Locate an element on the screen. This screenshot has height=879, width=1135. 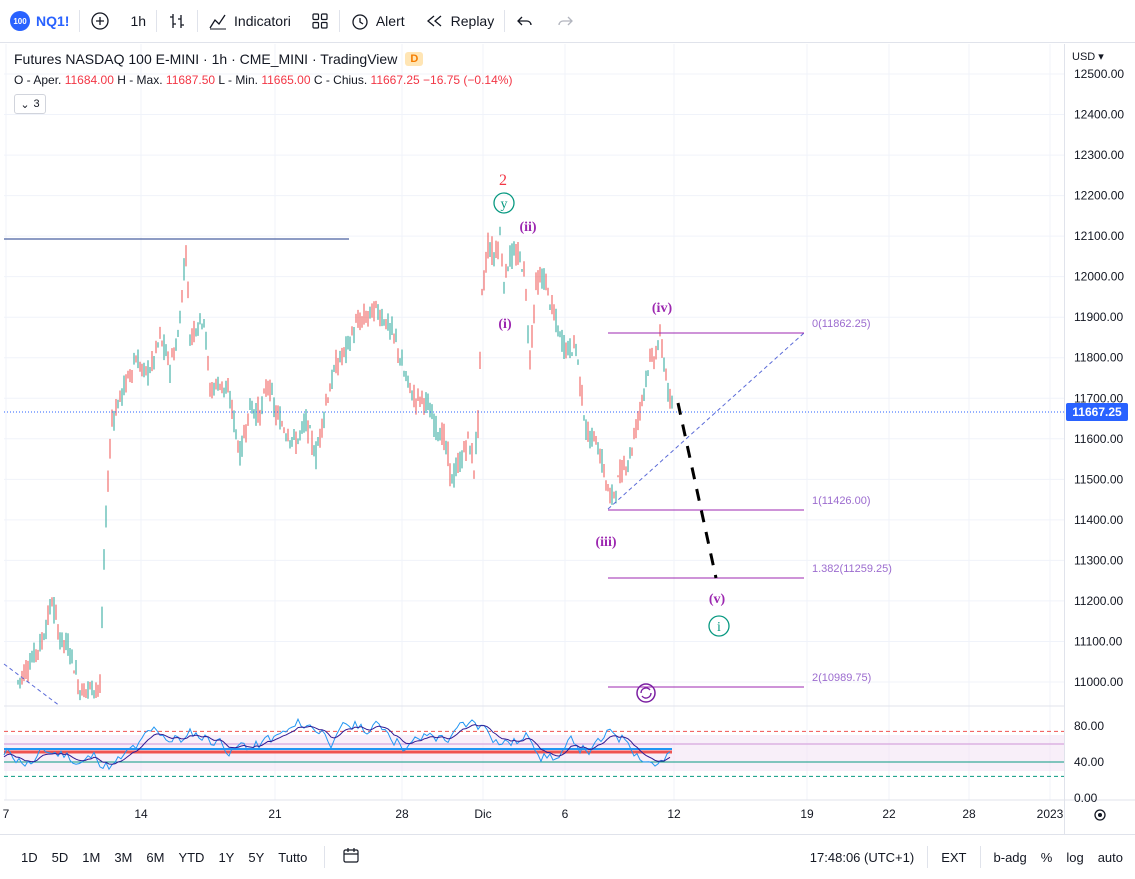
price-axis is located at coordinates (1099, 439).